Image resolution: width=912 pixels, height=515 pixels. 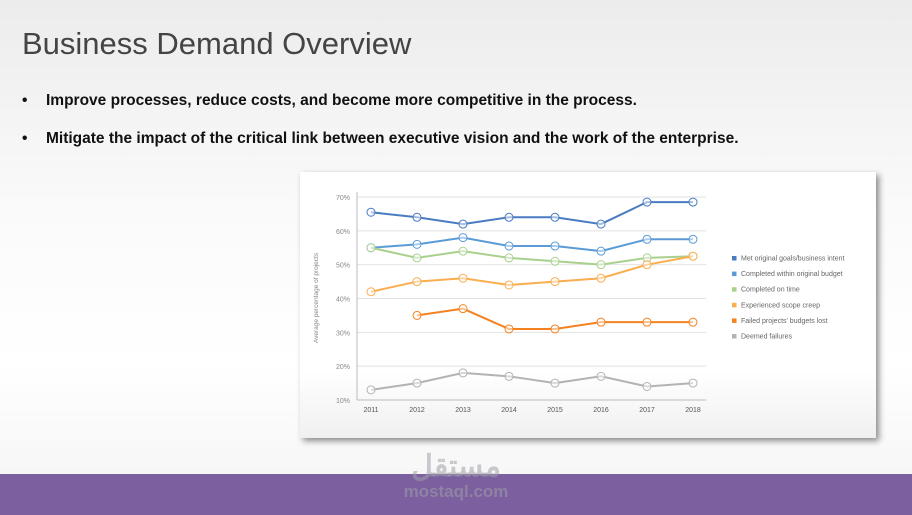 What do you see at coordinates (456, 466) in the screenshot?
I see `watermark-arabic: مستقل` at bounding box center [456, 466].